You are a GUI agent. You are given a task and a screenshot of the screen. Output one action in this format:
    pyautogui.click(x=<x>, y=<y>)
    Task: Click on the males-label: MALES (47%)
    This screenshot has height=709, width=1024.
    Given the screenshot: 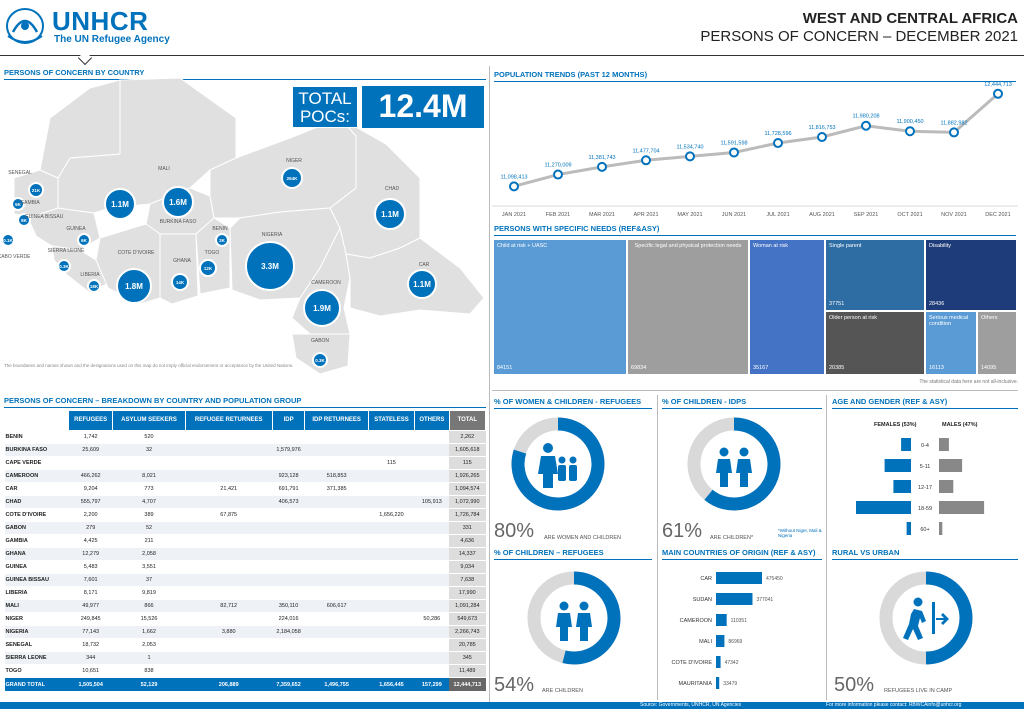 What is the action you would take?
    pyautogui.click(x=960, y=425)
    